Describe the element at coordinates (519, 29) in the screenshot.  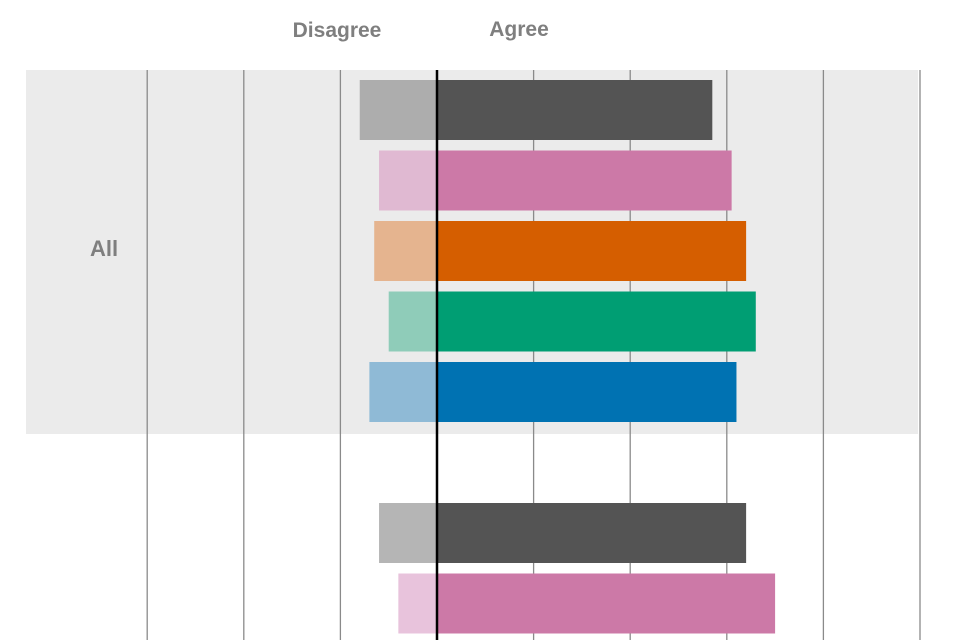
I see `agree-header: Agree` at that location.